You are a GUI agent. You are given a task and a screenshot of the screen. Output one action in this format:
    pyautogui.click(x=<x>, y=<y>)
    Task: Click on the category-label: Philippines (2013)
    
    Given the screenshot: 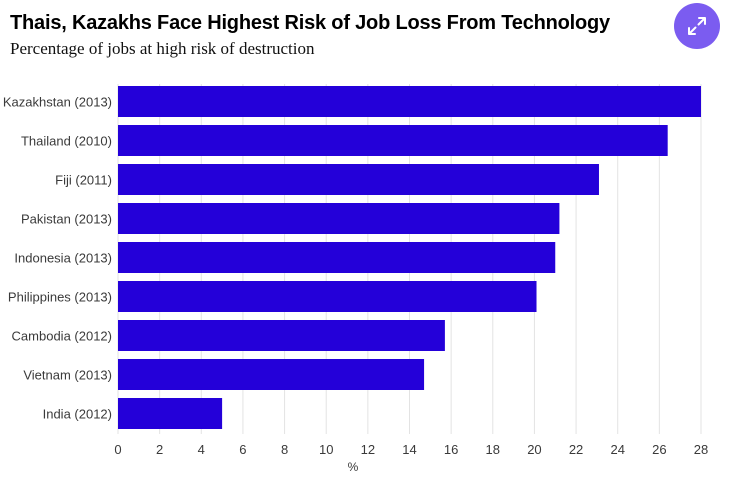 What is the action you would take?
    pyautogui.click(x=60, y=297)
    